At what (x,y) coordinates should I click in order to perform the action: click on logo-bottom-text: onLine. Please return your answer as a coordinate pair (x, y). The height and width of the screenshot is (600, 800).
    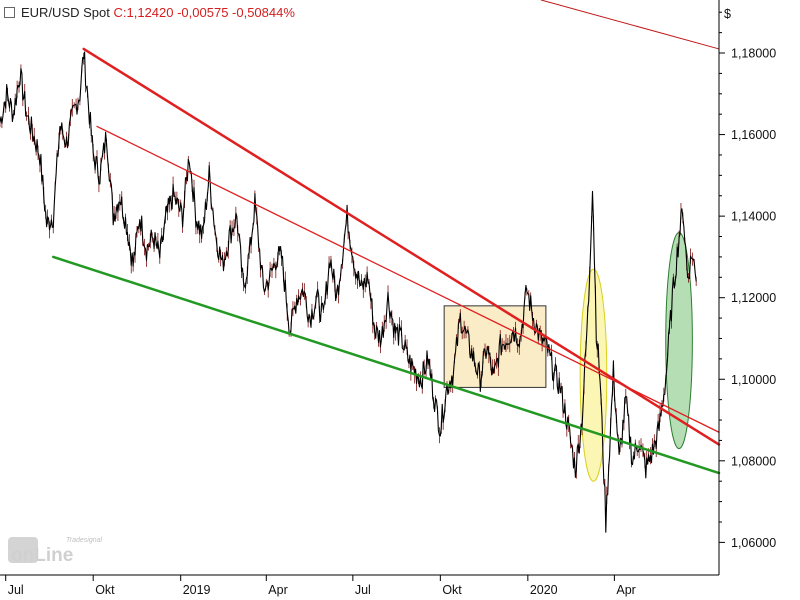
    Looking at the image, I should click on (42, 555).